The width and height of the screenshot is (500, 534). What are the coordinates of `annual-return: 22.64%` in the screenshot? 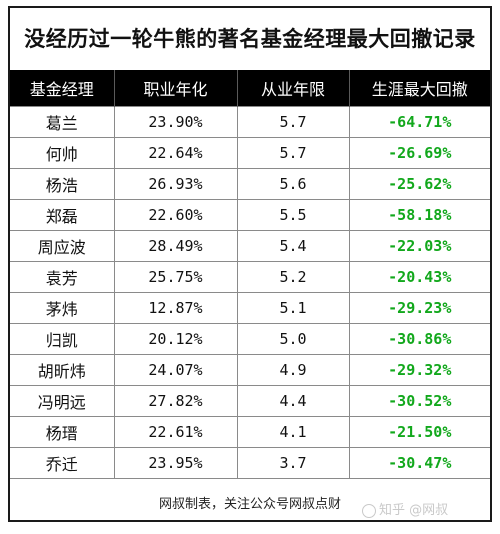 It's located at (175, 153).